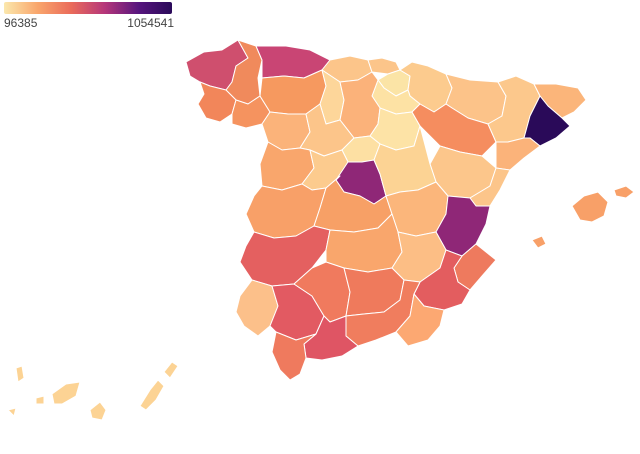  I want to click on province-barcelona, so click(547, 121).